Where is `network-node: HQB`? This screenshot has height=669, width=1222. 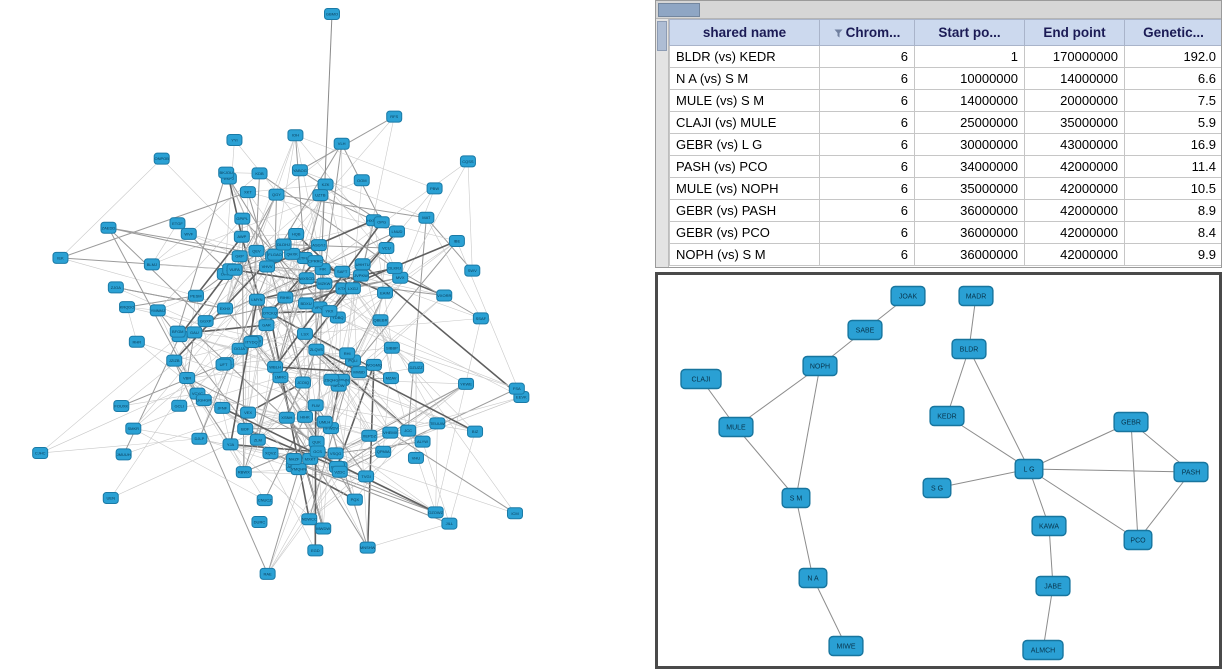
network-node: HQB is located at coordinates (296, 234).